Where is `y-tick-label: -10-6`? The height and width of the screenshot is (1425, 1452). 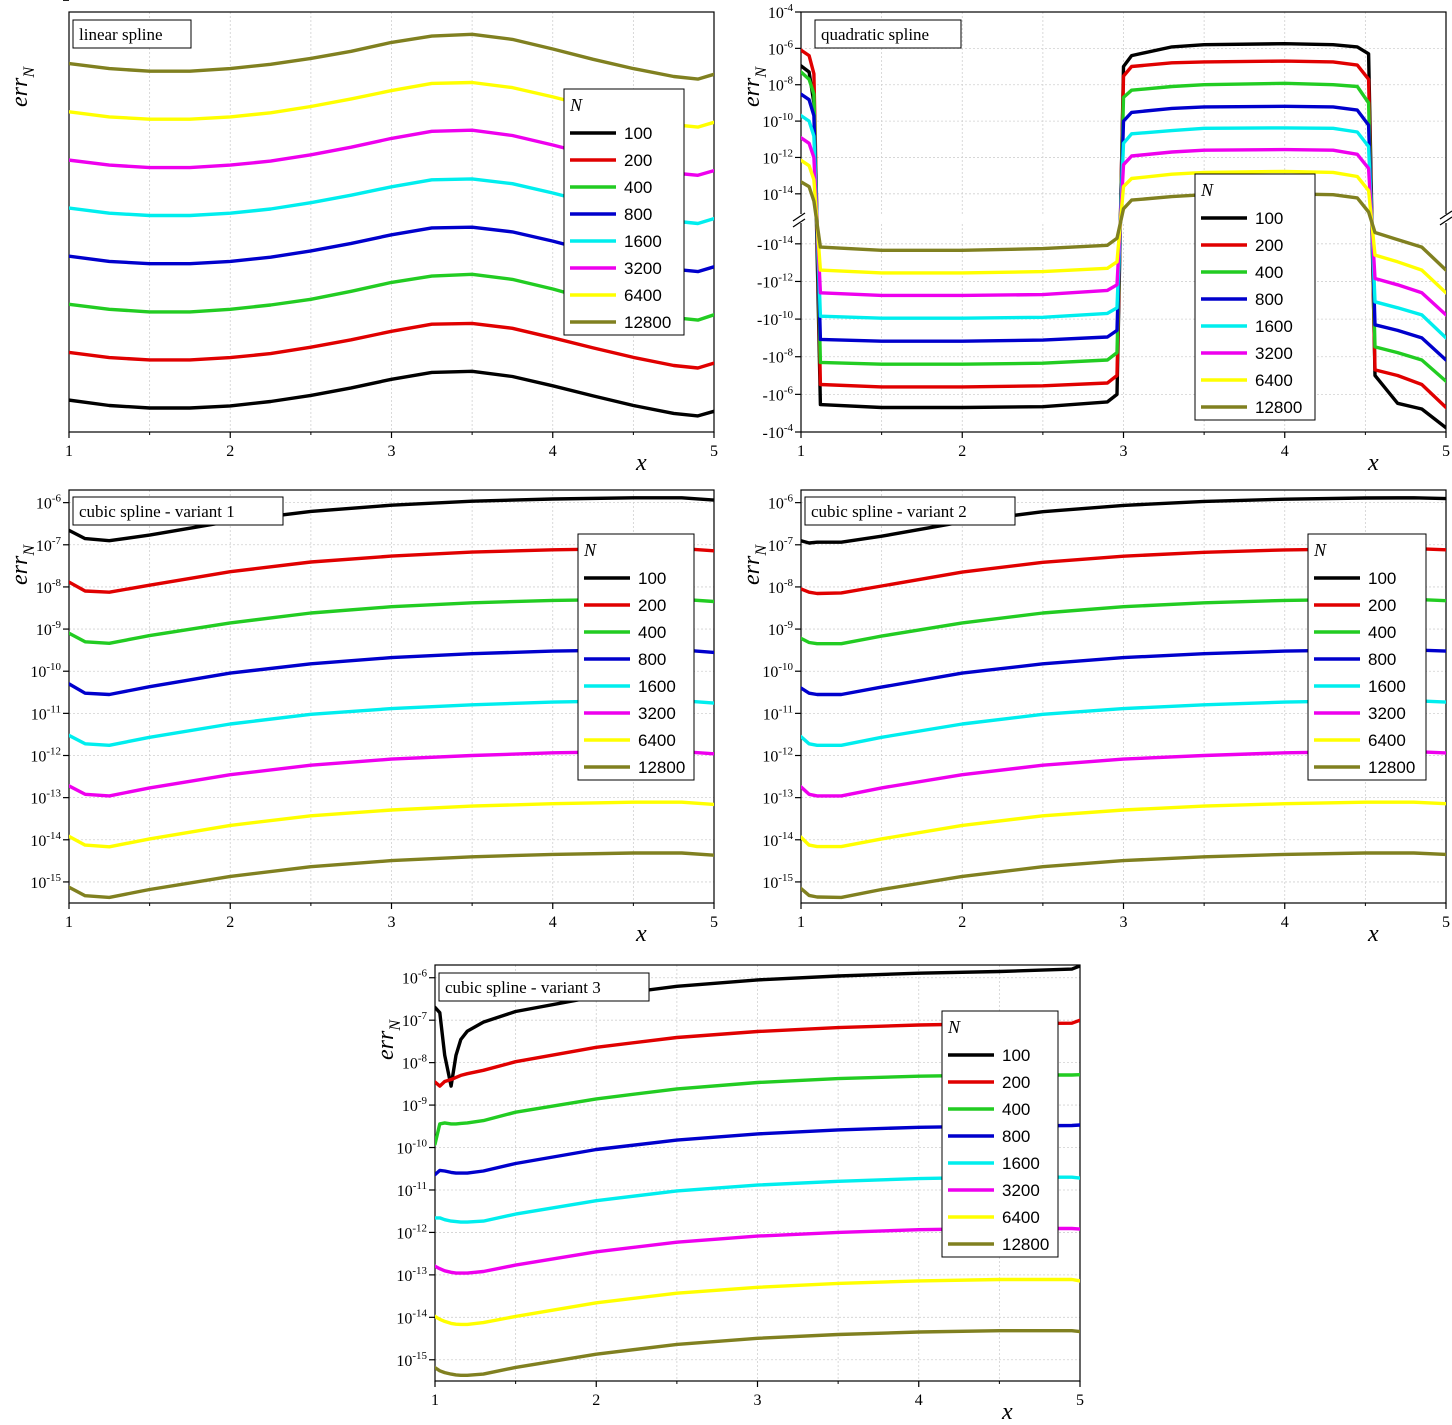 y-tick-label: -10-6 is located at coordinates (46, 2).